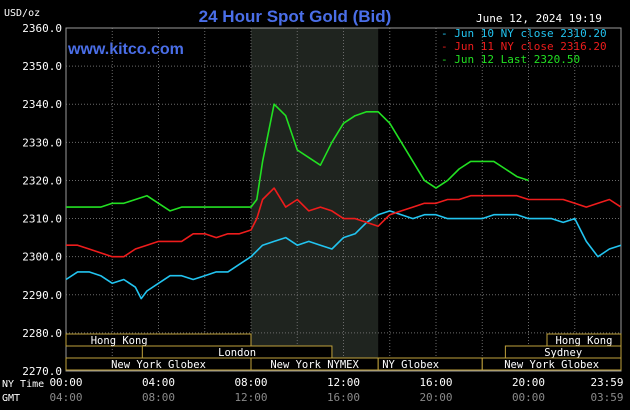 This screenshot has height=410, width=630. I want to click on session-bar, so click(551, 364).